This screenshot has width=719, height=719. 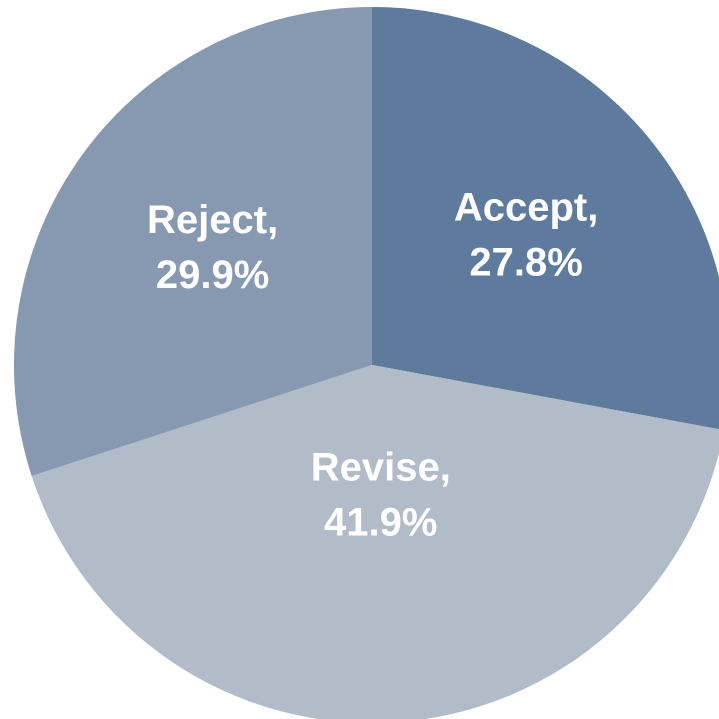 What do you see at coordinates (212, 275) in the screenshot?
I see `slice-value-label: 29.9%` at bounding box center [212, 275].